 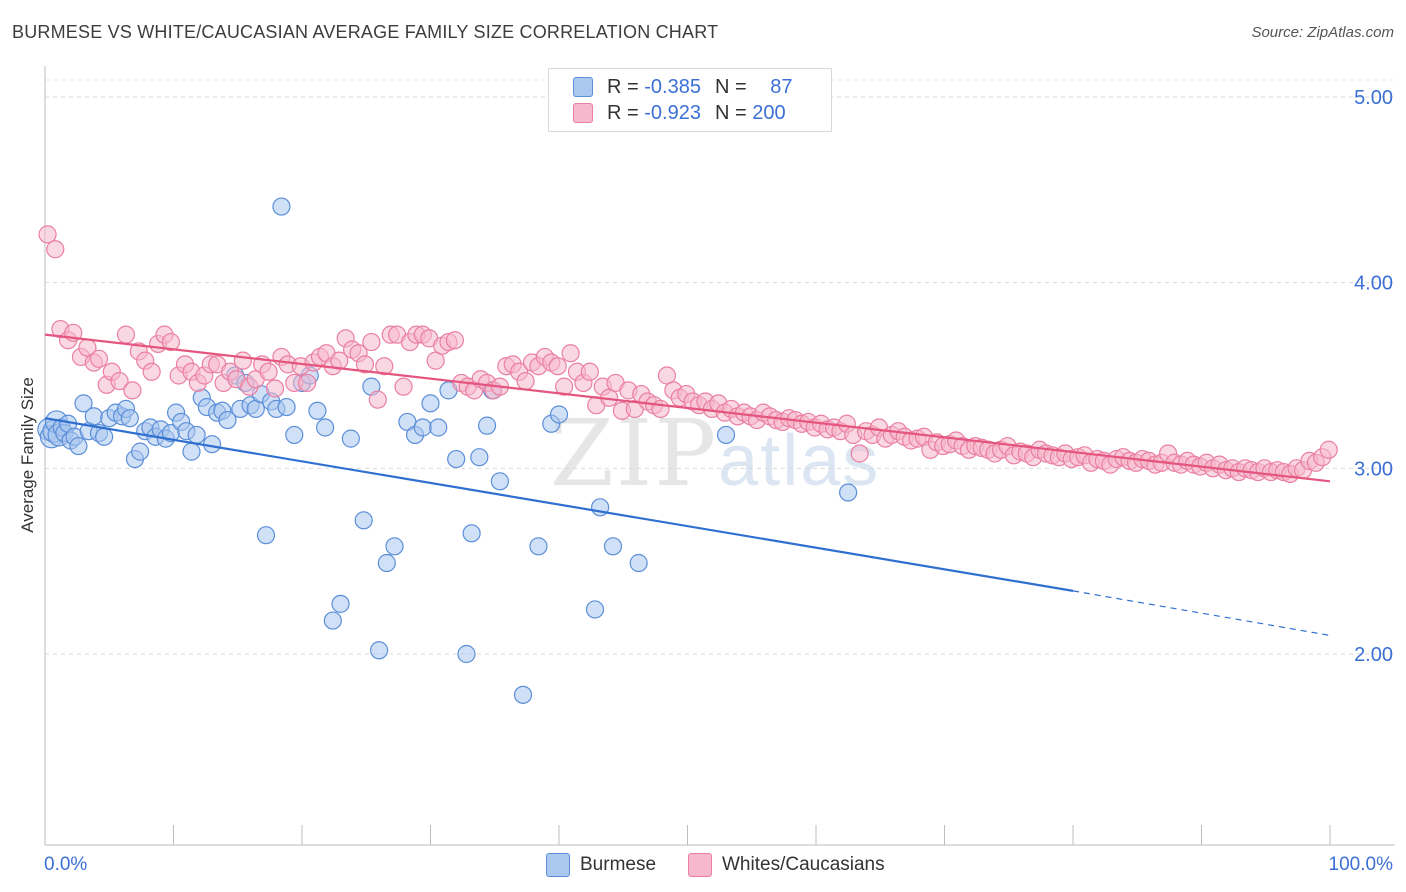 What do you see at coordinates (559, 504) in the screenshot?
I see `burmese-trend-line` at bounding box center [559, 504].